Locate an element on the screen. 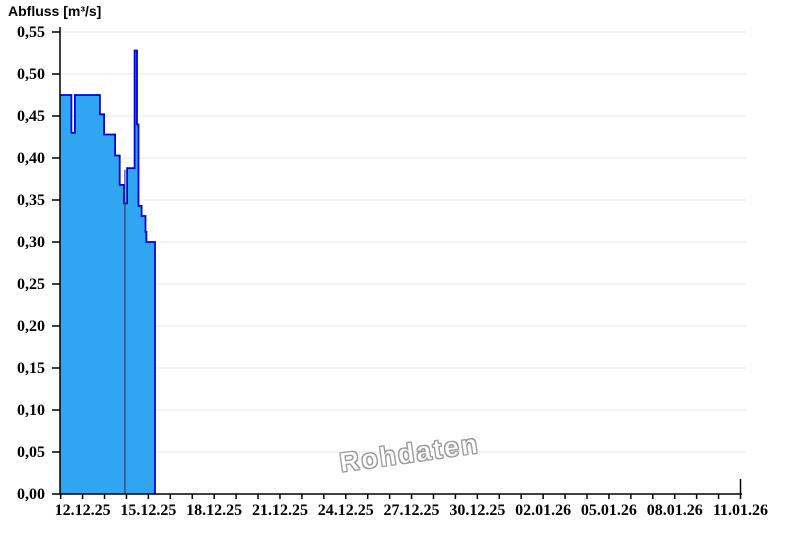  x-tick-label: 15.12.25 is located at coordinates (148, 510).